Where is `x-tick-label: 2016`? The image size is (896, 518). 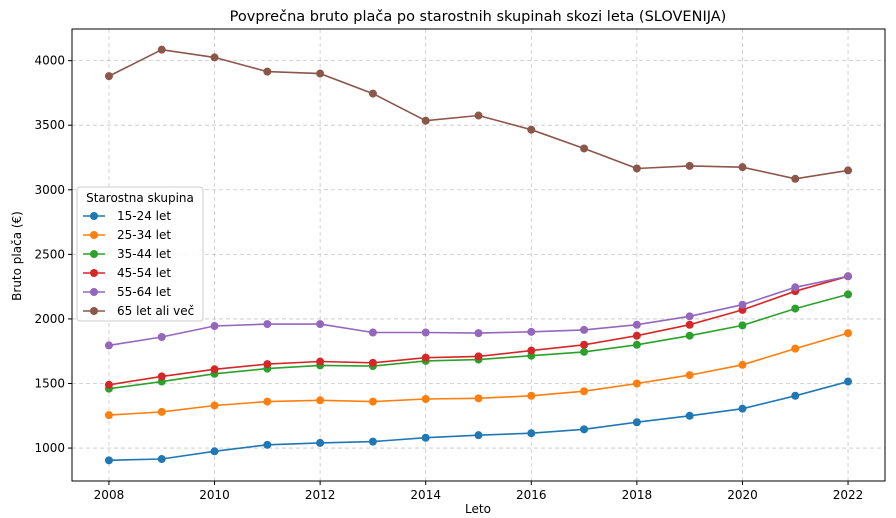
x-tick-label: 2016 is located at coordinates (531, 495).